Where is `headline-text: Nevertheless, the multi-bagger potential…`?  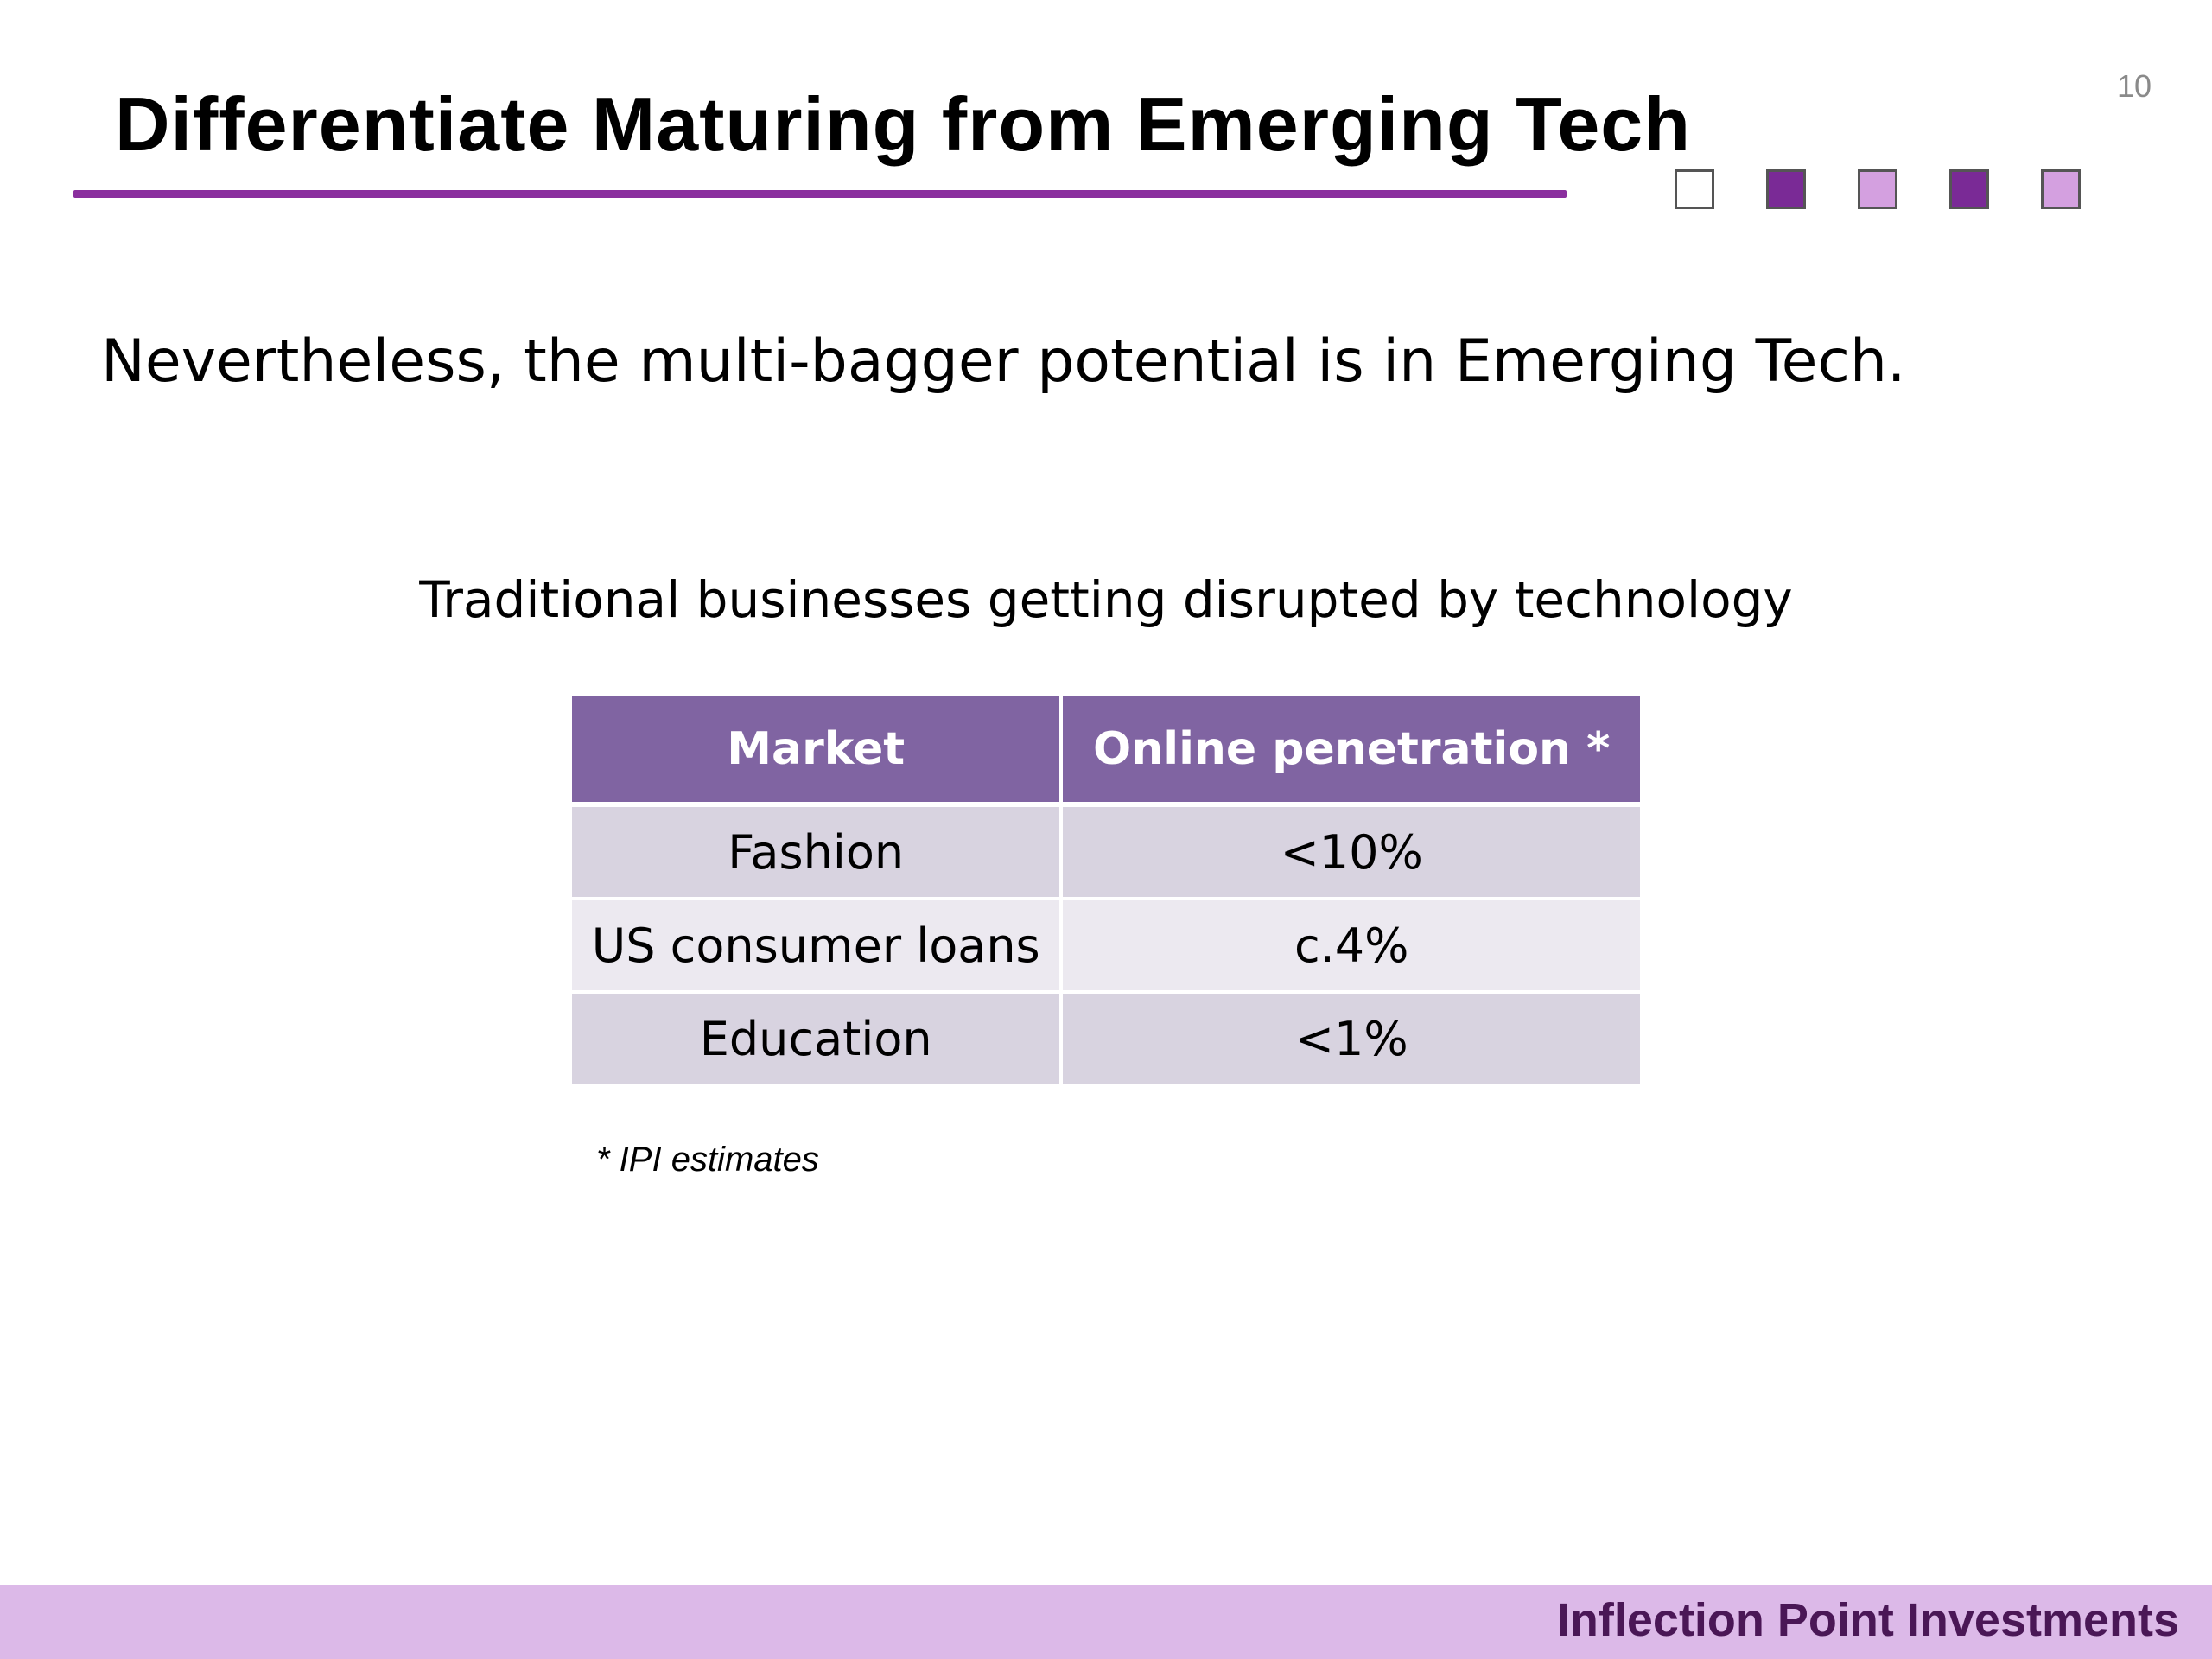
headline-text: Nevertheless, the multi-bagger potential… is located at coordinates (1003, 361).